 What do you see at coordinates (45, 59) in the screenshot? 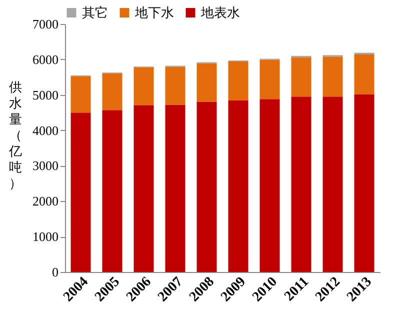
I see `y-tick-label: 6000` at bounding box center [45, 59].